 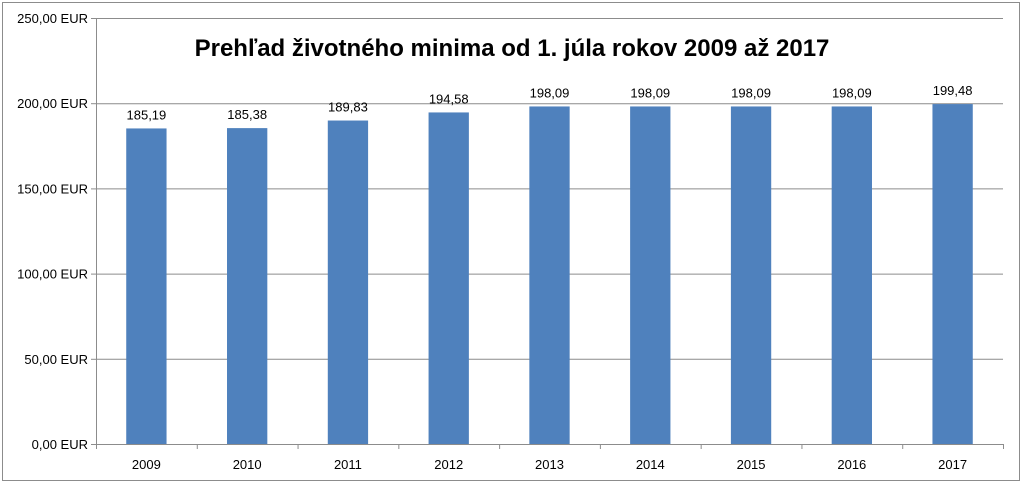 What do you see at coordinates (851, 275) in the screenshot?
I see `bar-2016` at bounding box center [851, 275].